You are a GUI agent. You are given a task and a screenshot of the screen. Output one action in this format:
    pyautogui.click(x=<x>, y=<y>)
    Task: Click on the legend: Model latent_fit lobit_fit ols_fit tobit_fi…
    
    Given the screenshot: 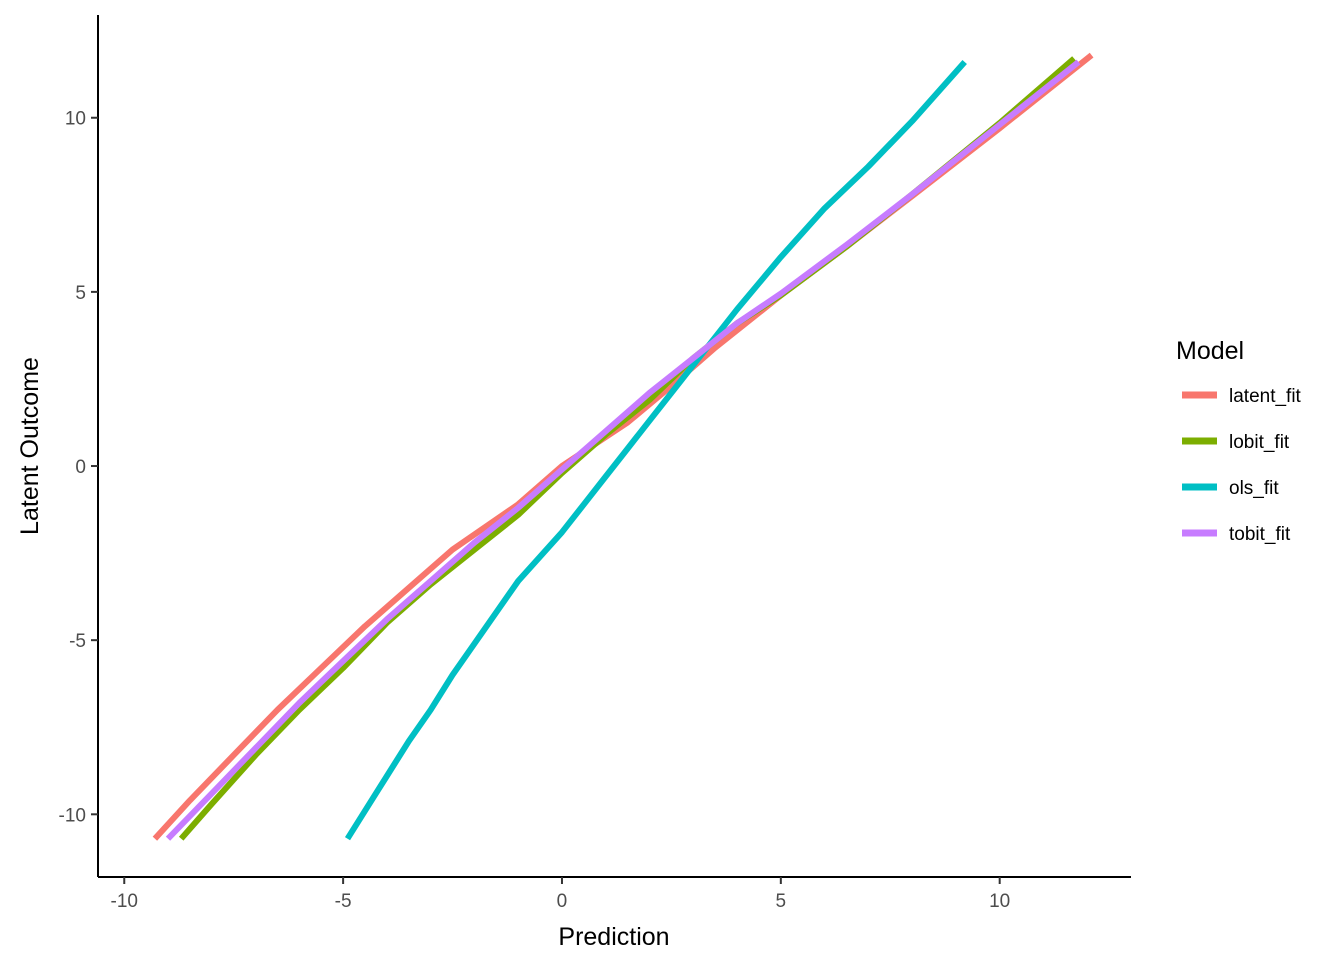 What is the action you would take?
    pyautogui.click(x=1239, y=441)
    